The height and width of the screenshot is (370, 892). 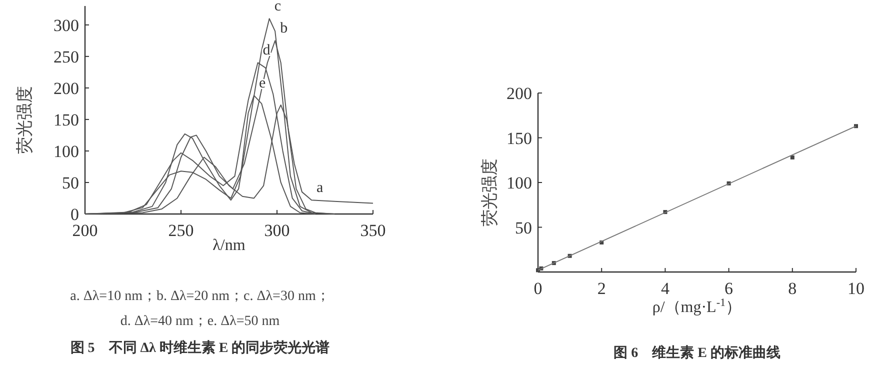 I want to click on x-tick-label: 10, so click(x=856, y=288).